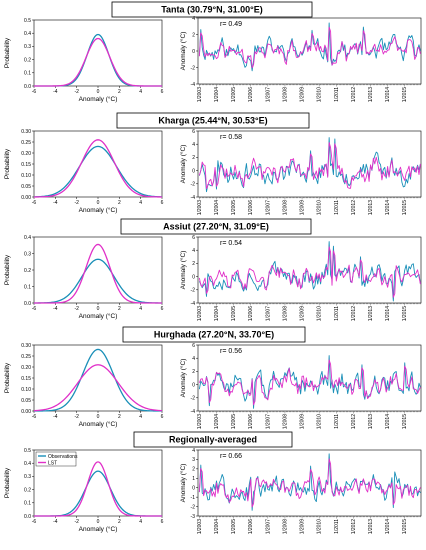  What do you see at coordinates (200, 527) in the screenshot?
I see `date-tick-label: 1/2003` at bounding box center [200, 527].